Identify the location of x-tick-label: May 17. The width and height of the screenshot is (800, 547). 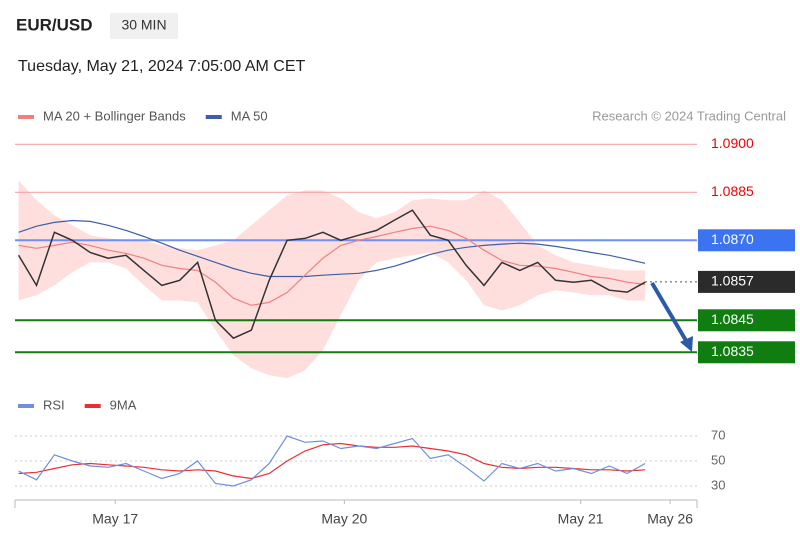
(115, 519).